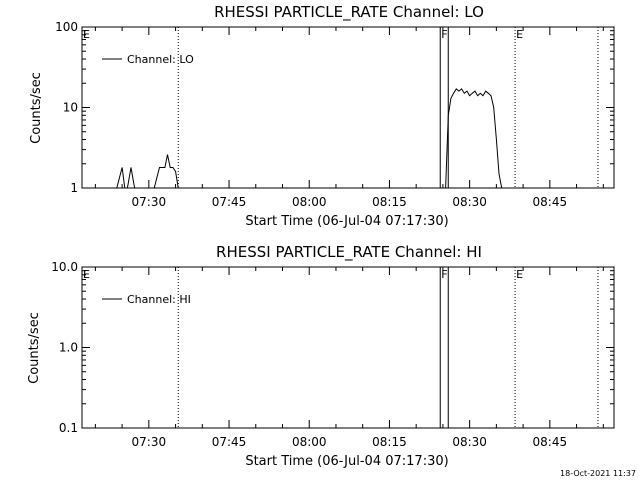 This screenshot has width=640, height=480. What do you see at coordinates (159, 299) in the screenshot?
I see `legend-label-hi: Channel: HI` at bounding box center [159, 299].